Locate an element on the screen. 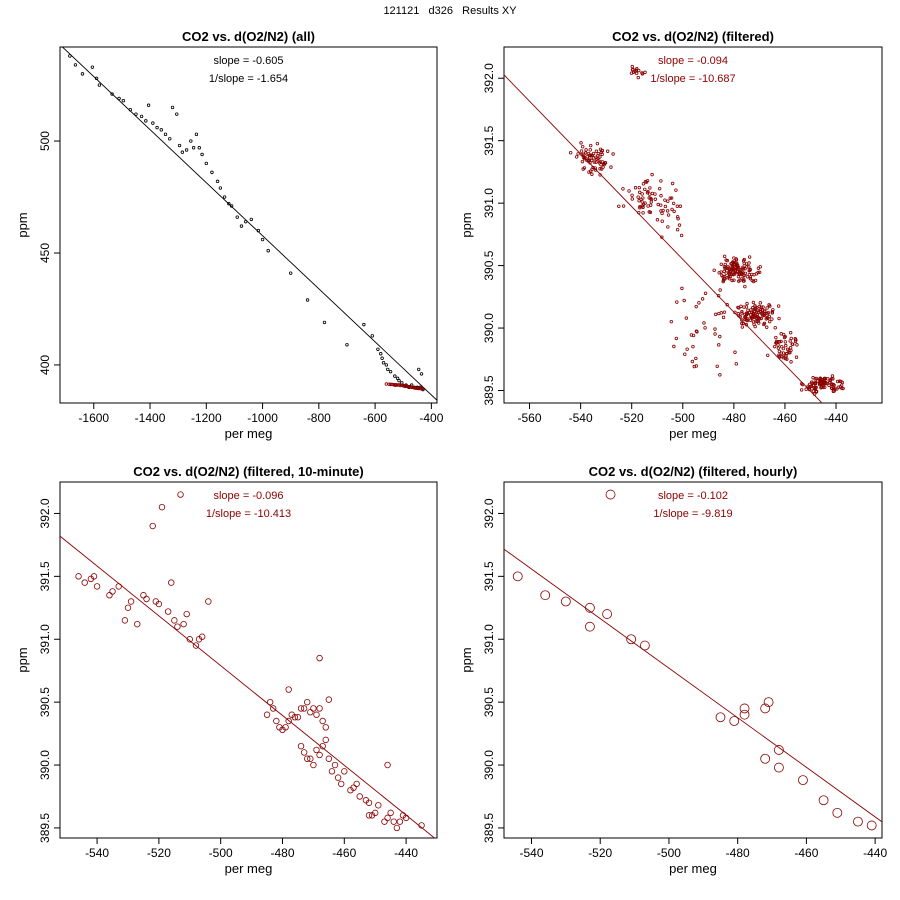 Image resolution: width=900 pixels, height=900 pixels. y-tick-label: 392.0 is located at coordinates (489, 78).